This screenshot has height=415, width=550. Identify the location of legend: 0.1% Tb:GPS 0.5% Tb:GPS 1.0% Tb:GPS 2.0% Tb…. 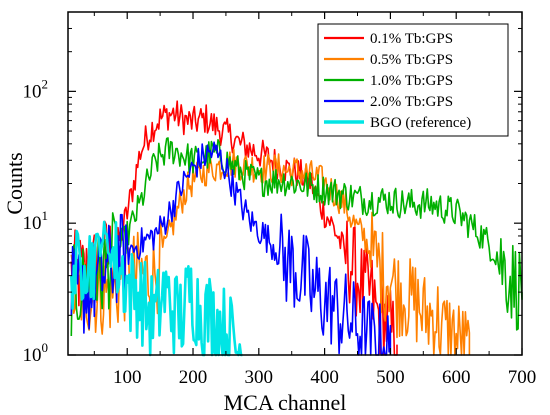
(413, 80).